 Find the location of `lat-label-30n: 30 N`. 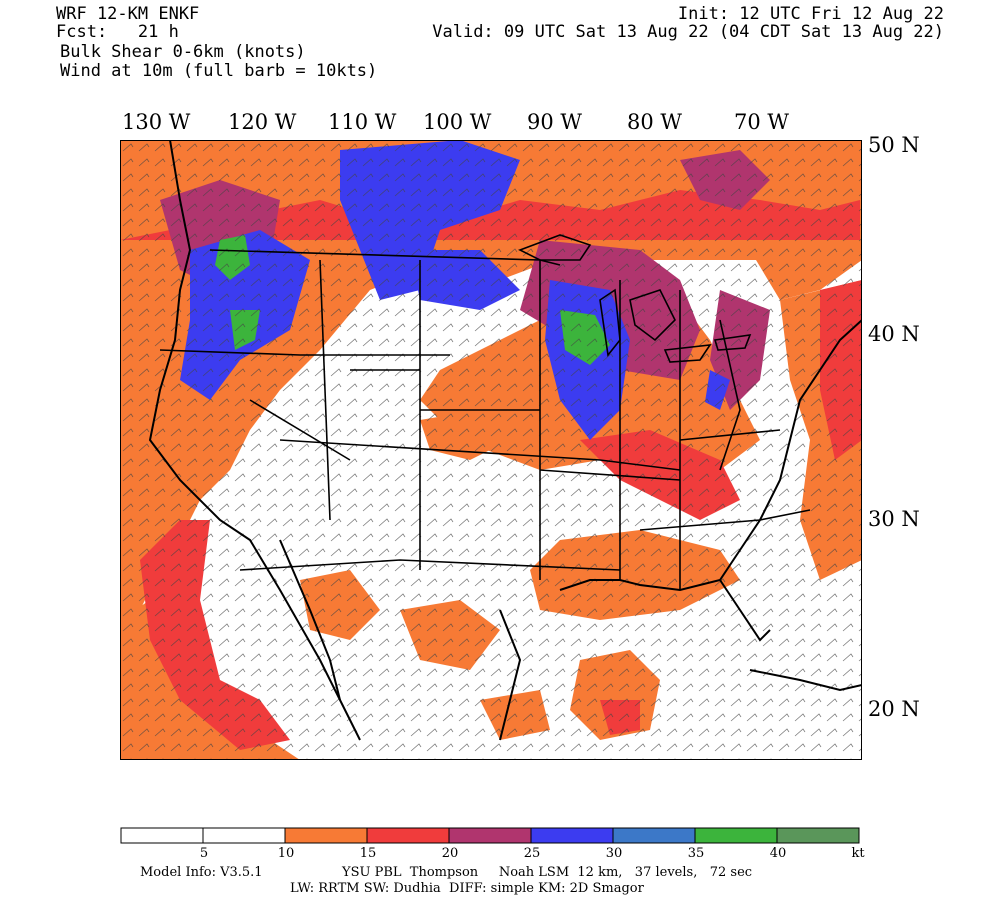

lat-label-30n: 30 N is located at coordinates (894, 519).